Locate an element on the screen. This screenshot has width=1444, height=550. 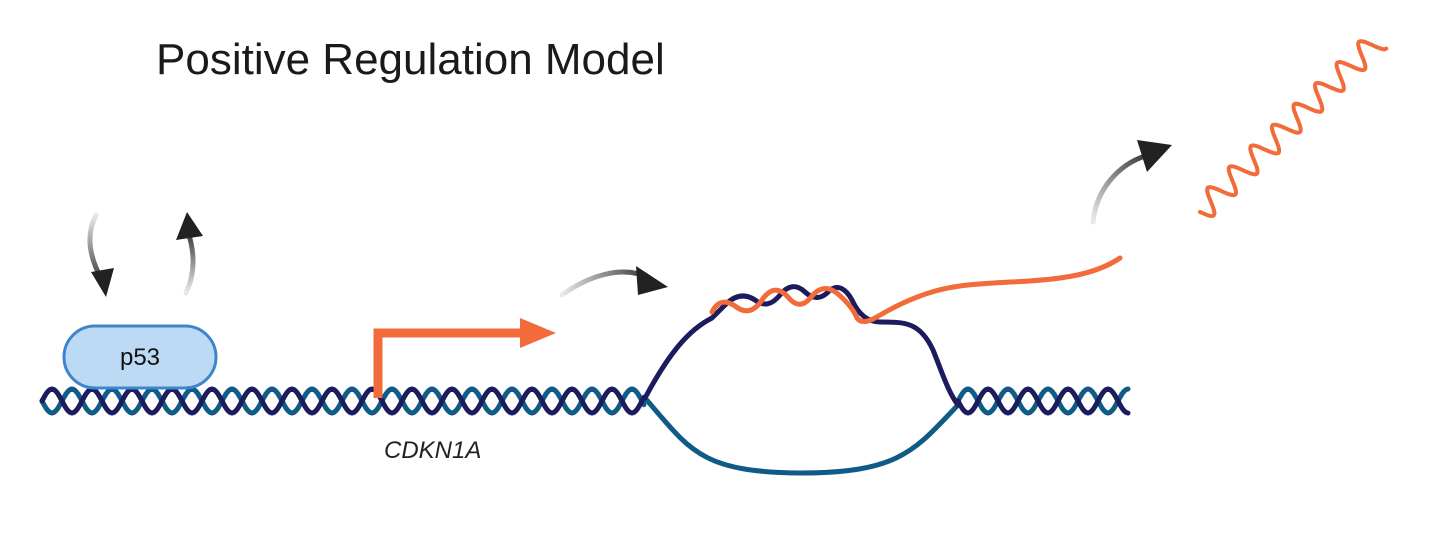
transcription-bubble is located at coordinates (801, 380).